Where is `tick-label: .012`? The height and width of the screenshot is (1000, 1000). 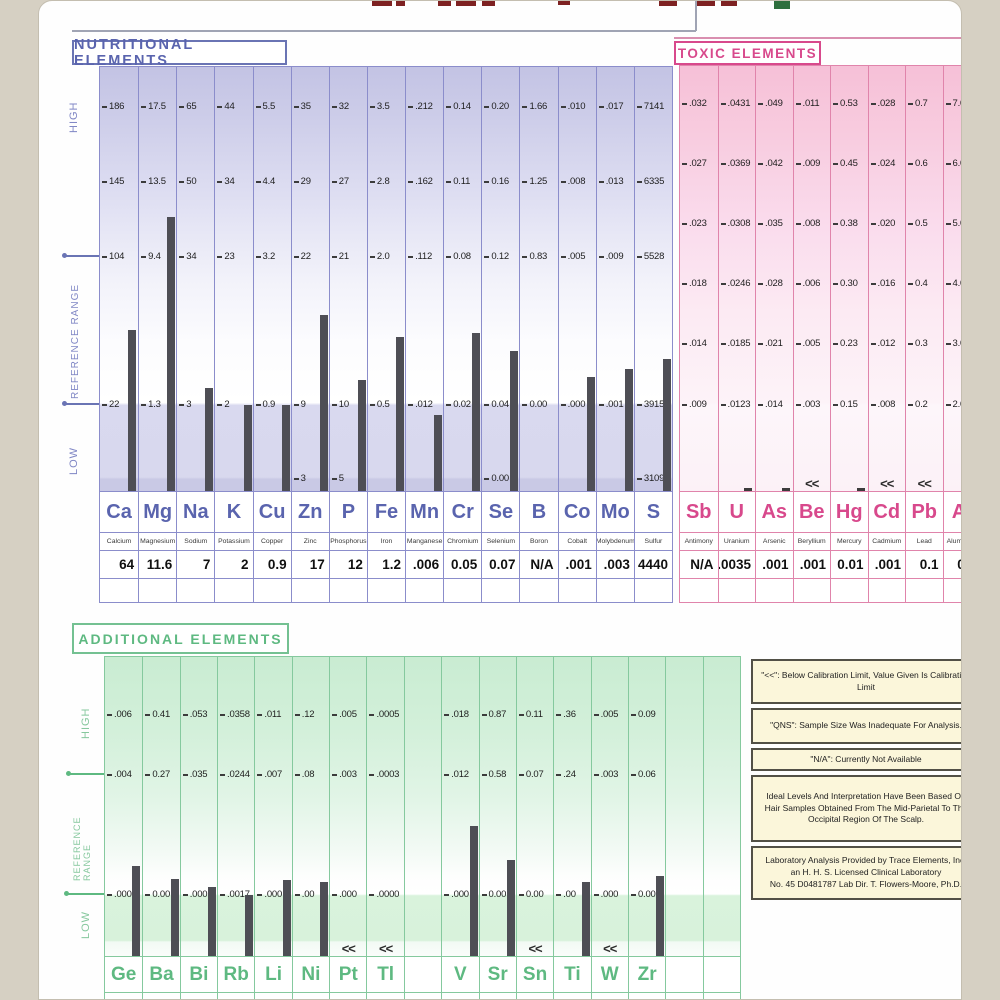 tick-label: .012 is located at coordinates (886, 343).